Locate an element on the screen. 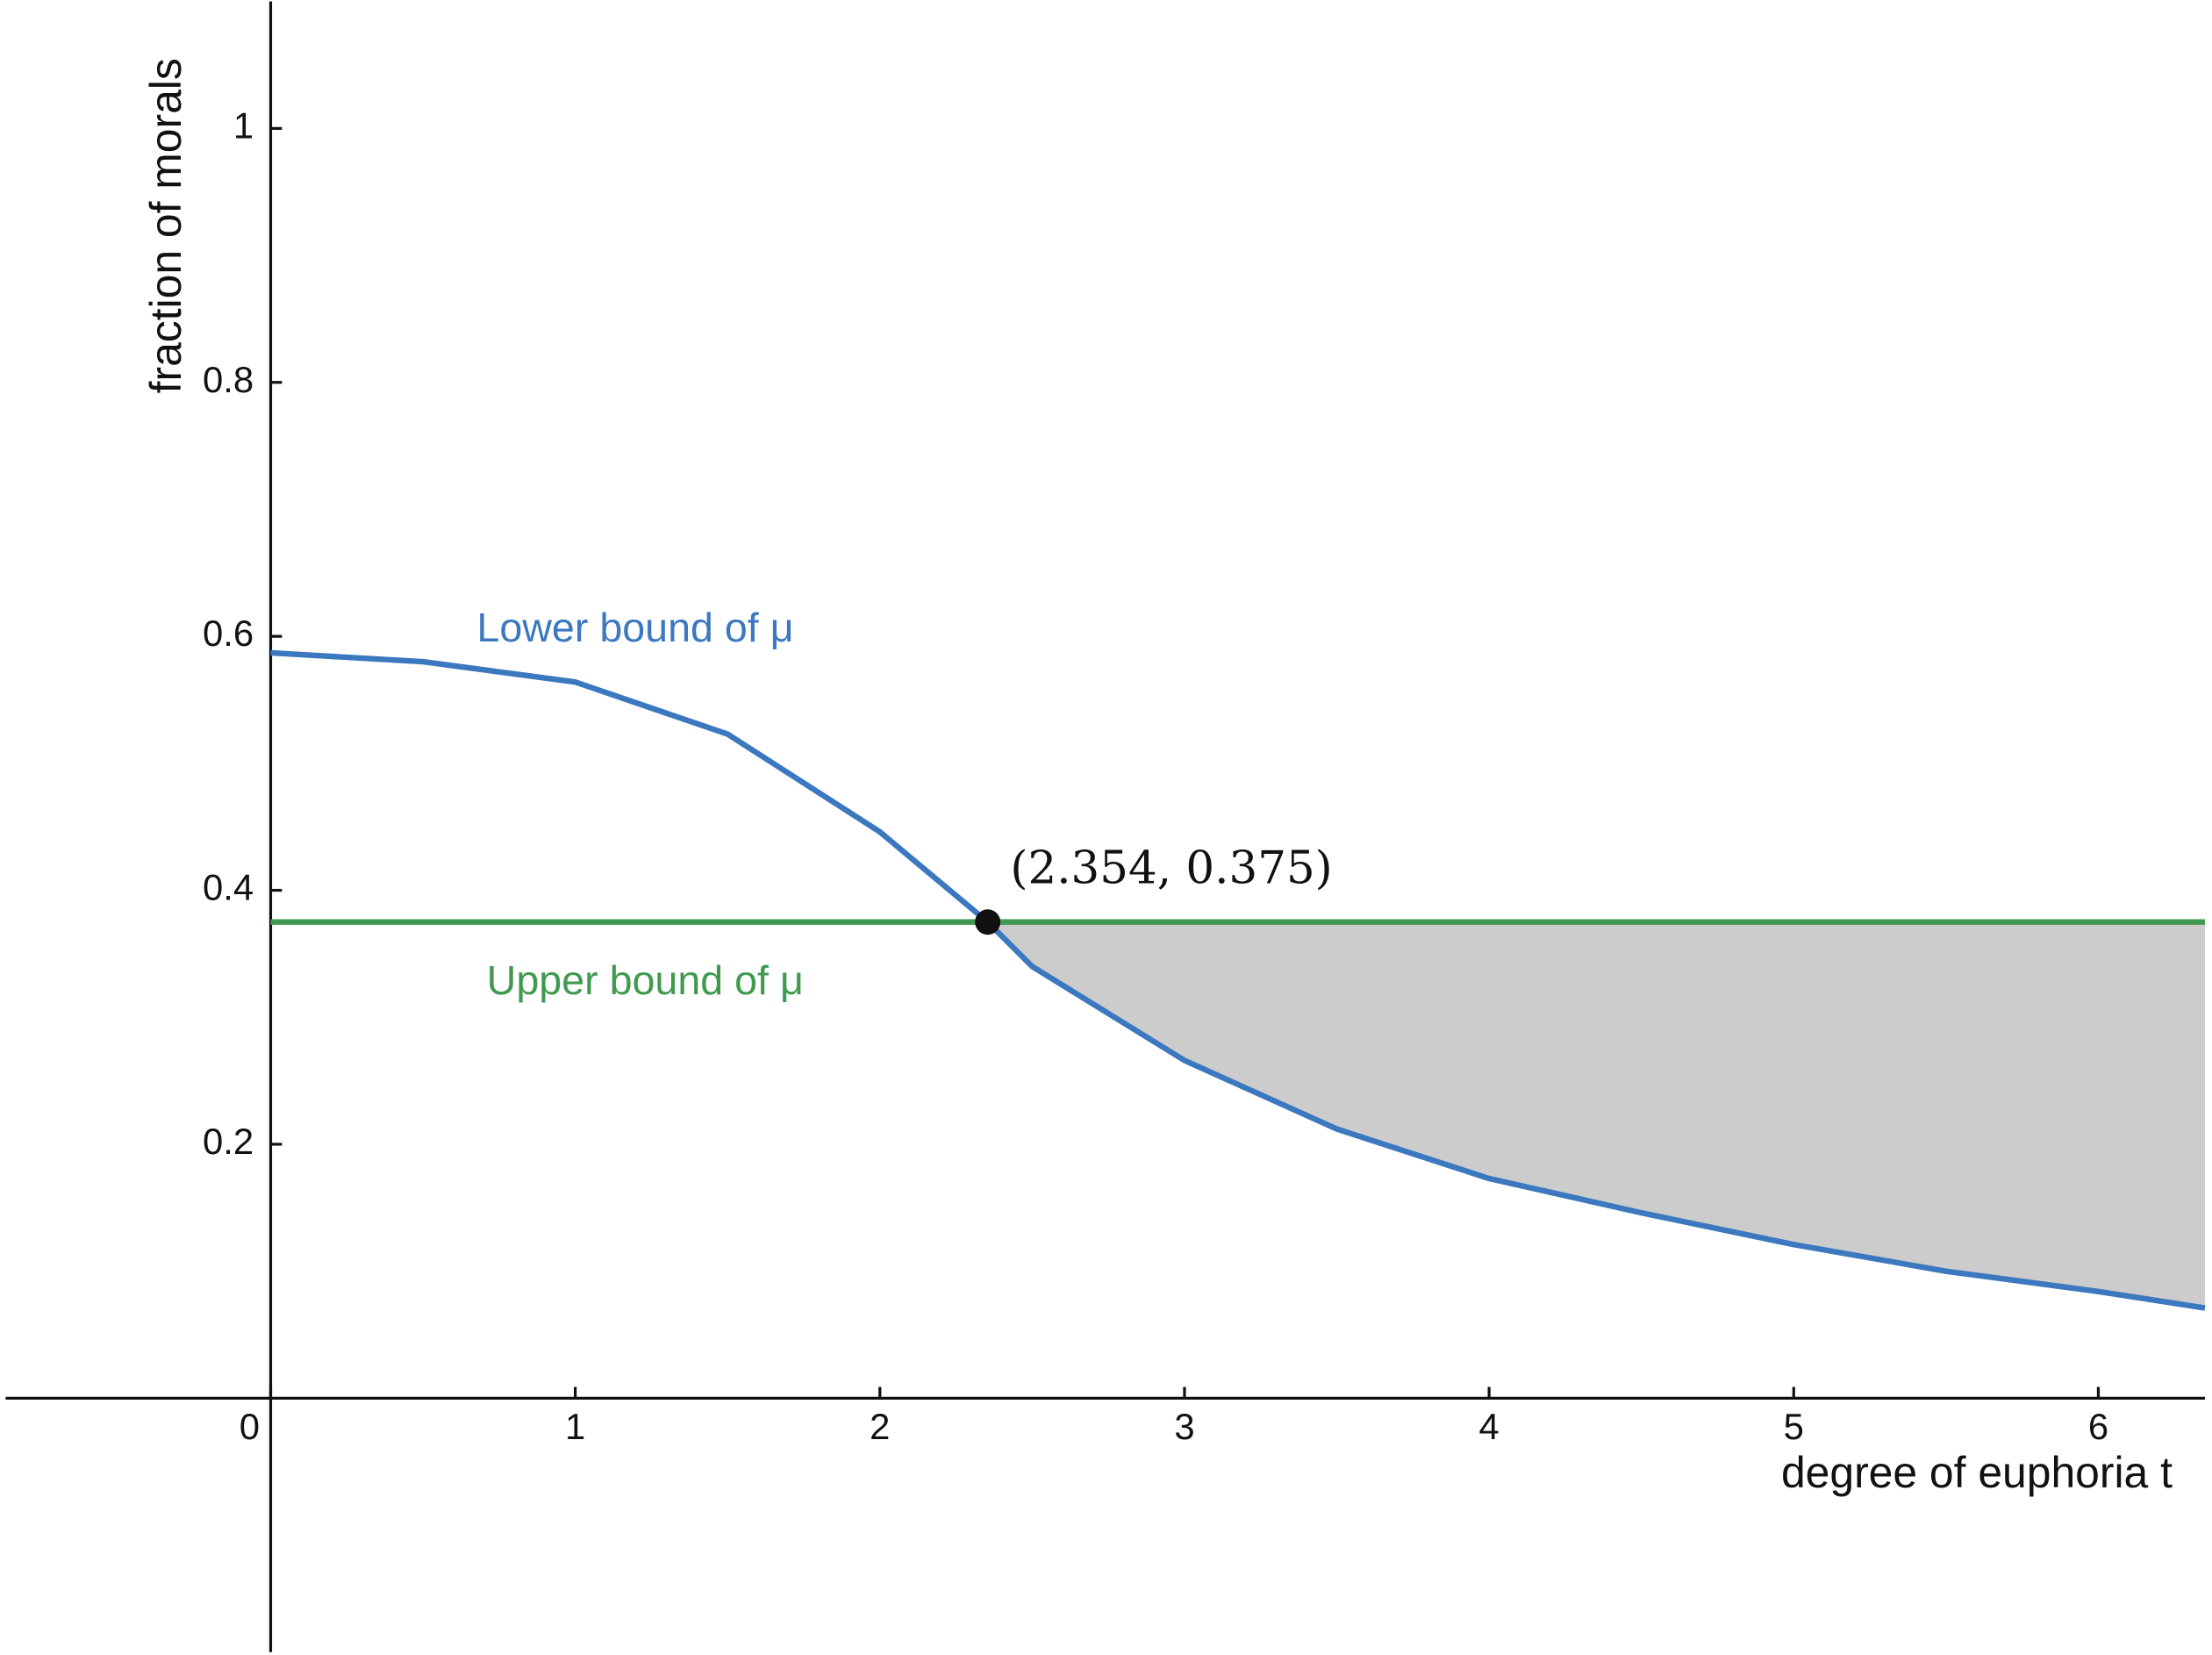  y-tick-label: 0.4 is located at coordinates (228, 887).